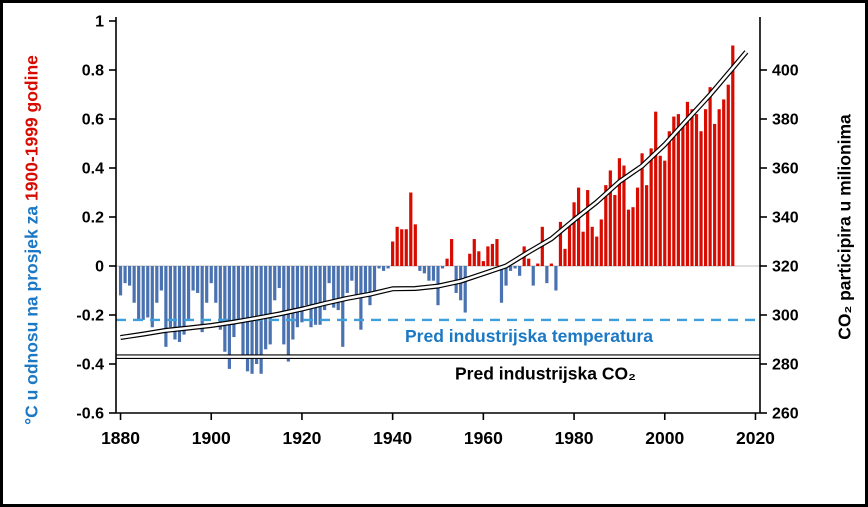 The height and width of the screenshot is (507, 868). What do you see at coordinates (392, 438) in the screenshot?
I see `x-axis-tick-label: 1940` at bounding box center [392, 438].